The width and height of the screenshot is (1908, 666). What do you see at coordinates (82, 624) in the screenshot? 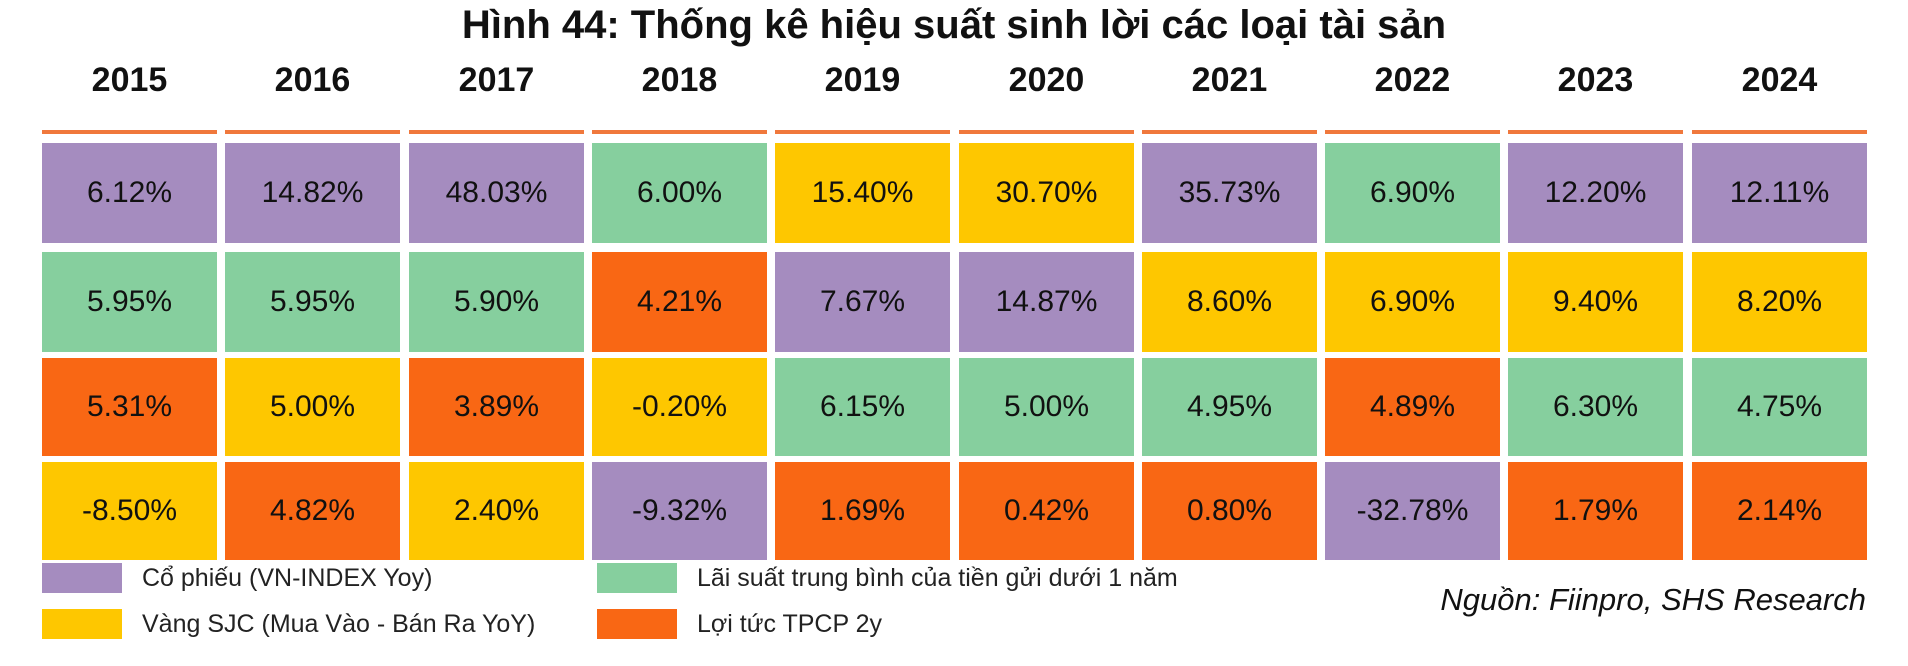
I see `legend-swatch-gold` at bounding box center [82, 624].